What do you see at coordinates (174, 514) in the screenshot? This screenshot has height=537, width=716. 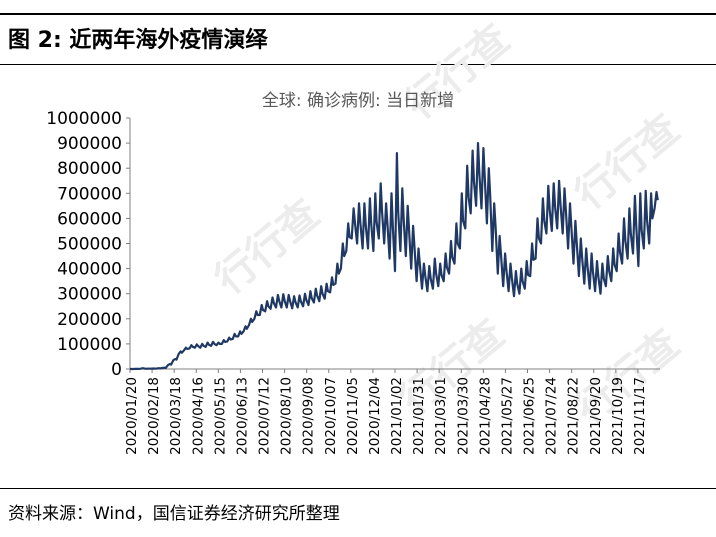 I see `source-note: 资料来源：Wind，国信证券经济研究所整理` at bounding box center [174, 514].